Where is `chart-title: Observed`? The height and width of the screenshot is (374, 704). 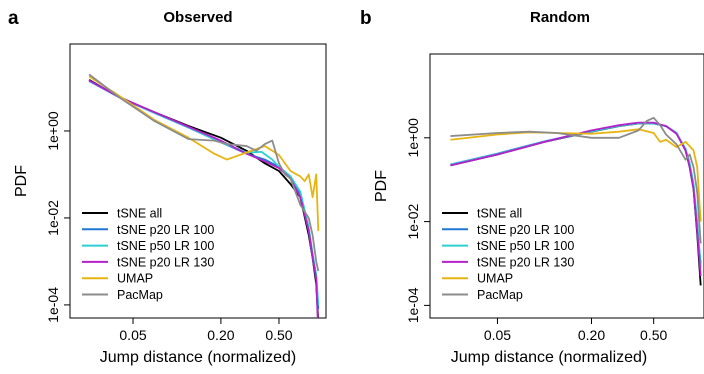
chart-title: Observed is located at coordinates (197, 17).